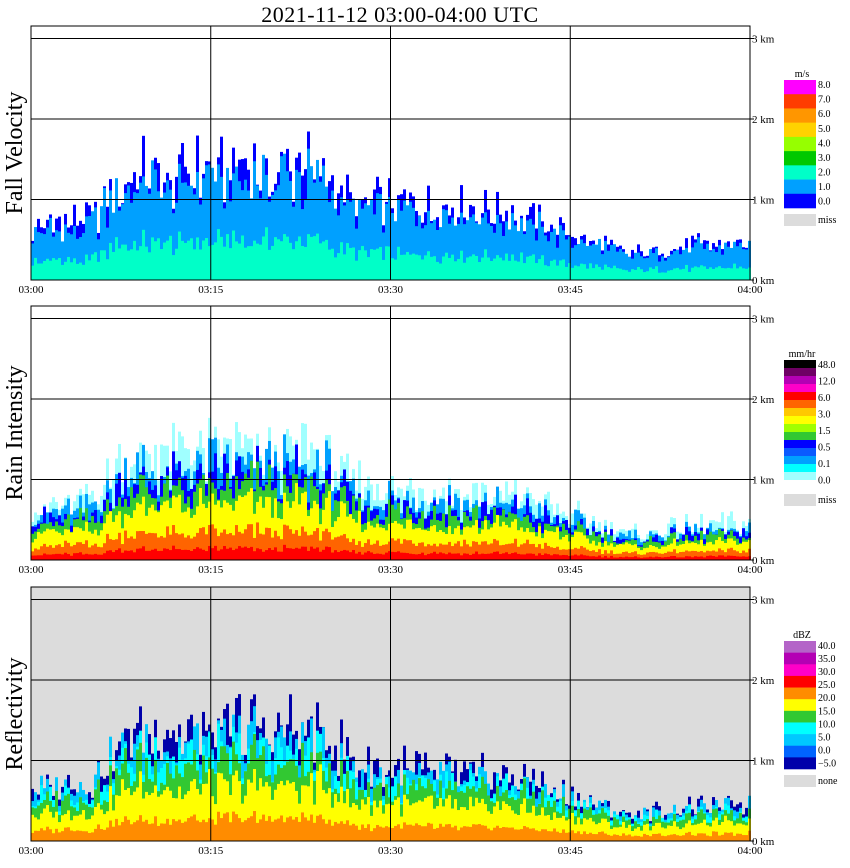 The width and height of the screenshot is (850, 868). What do you see at coordinates (824, 187) in the screenshot?
I see `legend-label: 1.0` at bounding box center [824, 187].